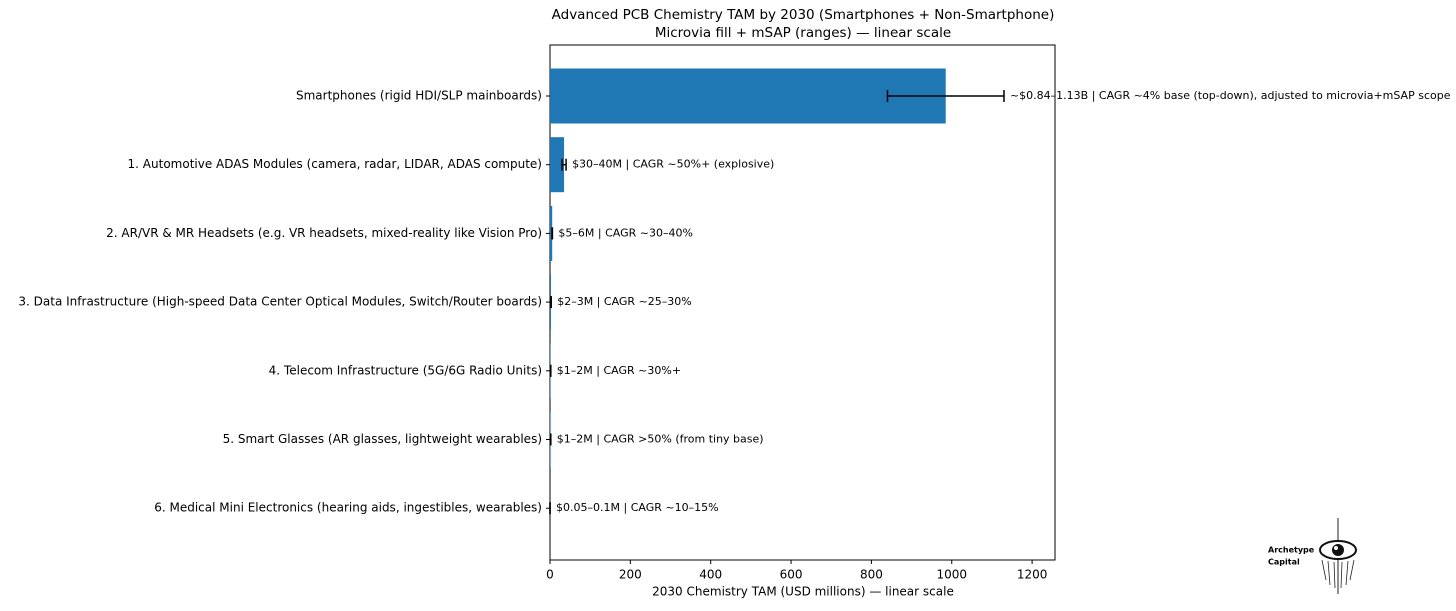  What do you see at coordinates (673, 164) in the screenshot?
I see `annotation: $30–40M | CAGR ~50%+ (explosive)` at bounding box center [673, 164].